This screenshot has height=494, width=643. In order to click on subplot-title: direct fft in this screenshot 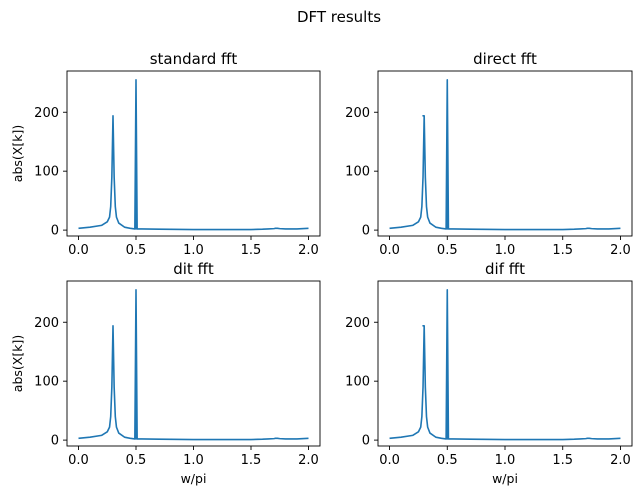, I will do `click(505, 59)`.